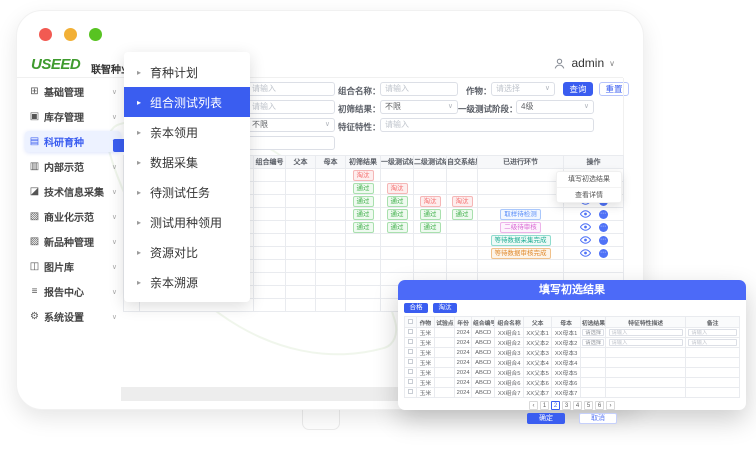  What do you see at coordinates (555, 405) in the screenshot?
I see `page-2: 2` at bounding box center [555, 405].